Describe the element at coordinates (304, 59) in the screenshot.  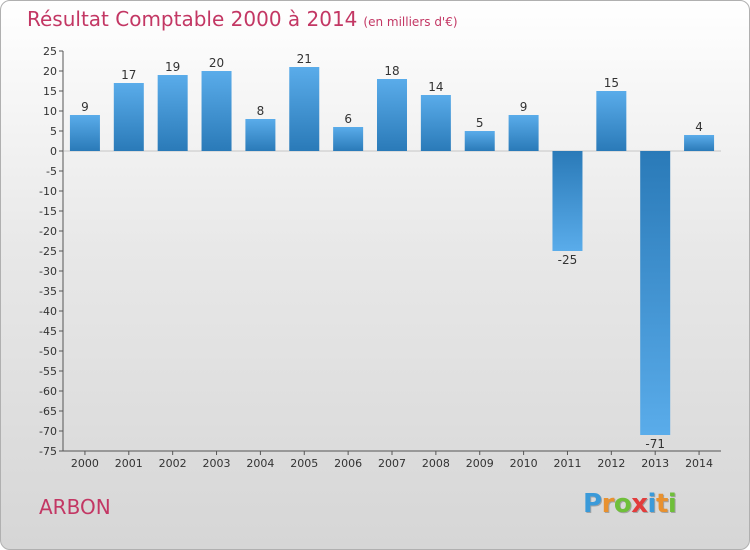
I see `bar-value-label: 21` at that location.